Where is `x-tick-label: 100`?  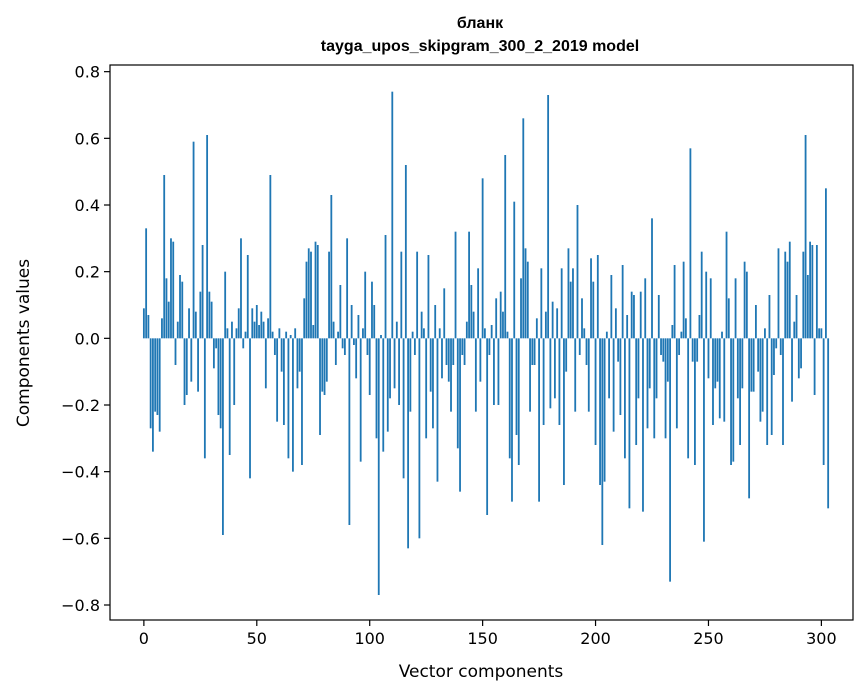 x-tick-label: 100 is located at coordinates (369, 638).